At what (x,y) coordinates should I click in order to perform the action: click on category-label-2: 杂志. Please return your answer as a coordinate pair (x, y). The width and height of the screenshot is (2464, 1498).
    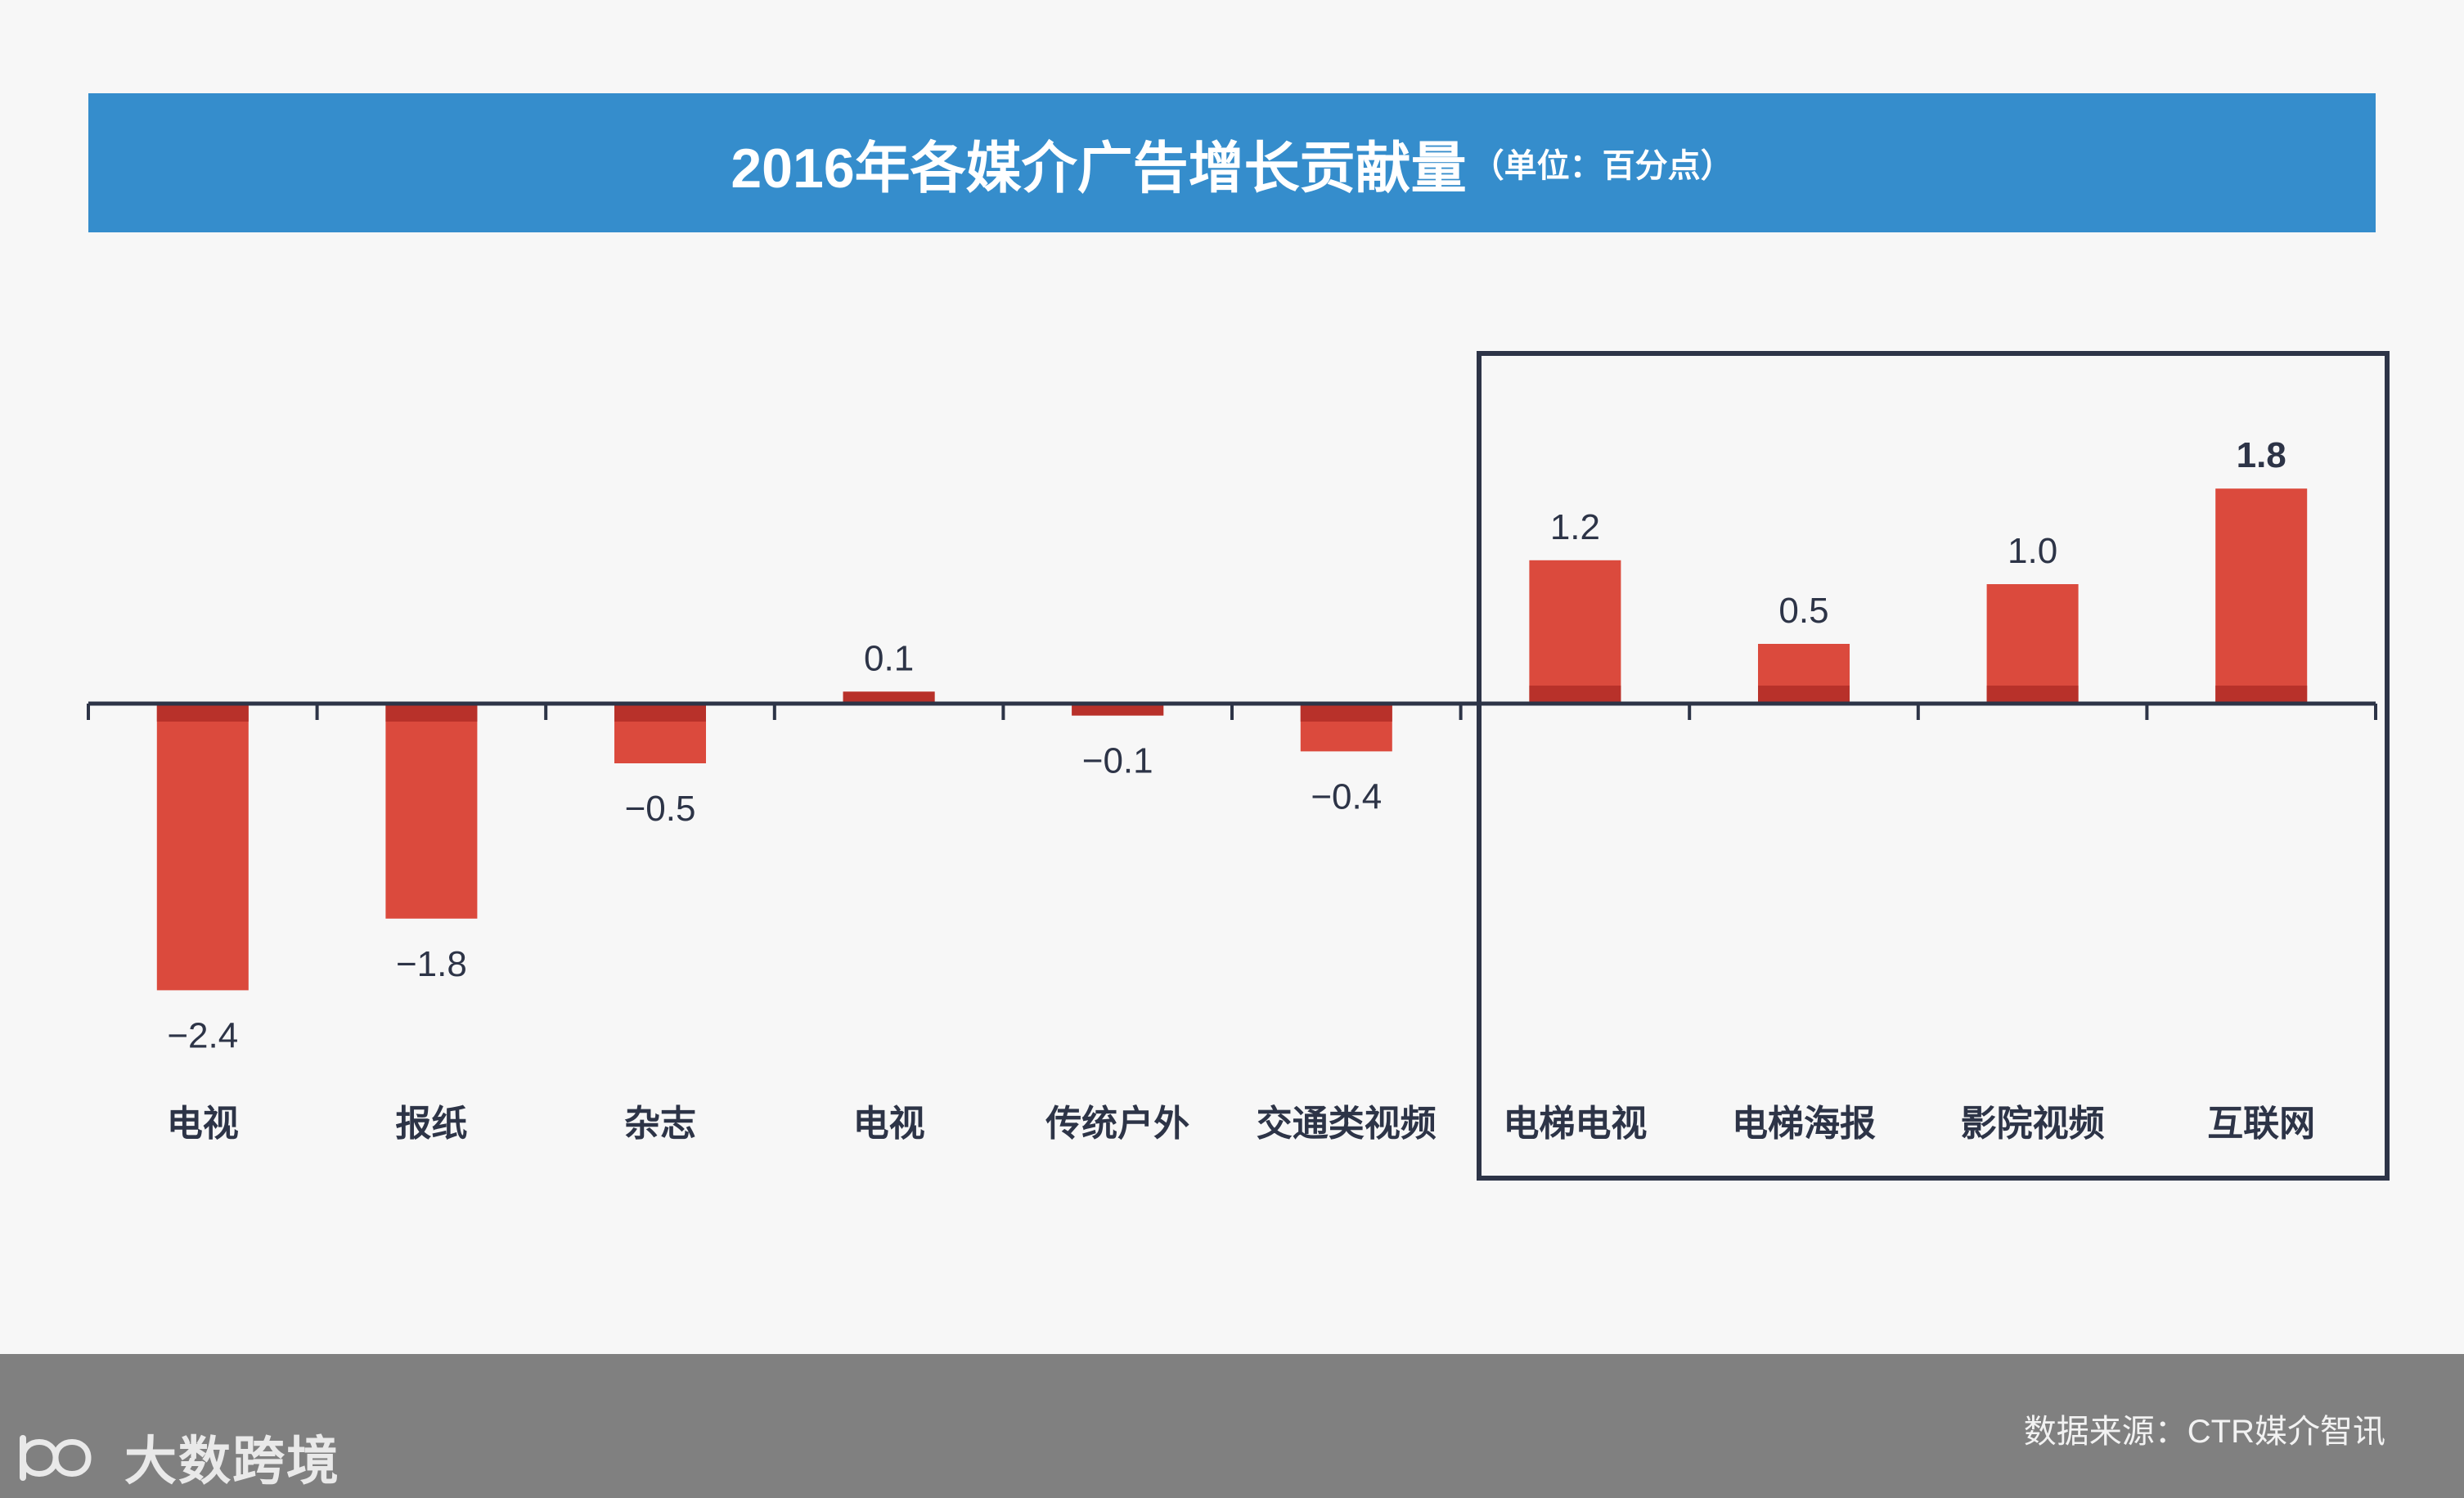
    Looking at the image, I should click on (660, 1124).